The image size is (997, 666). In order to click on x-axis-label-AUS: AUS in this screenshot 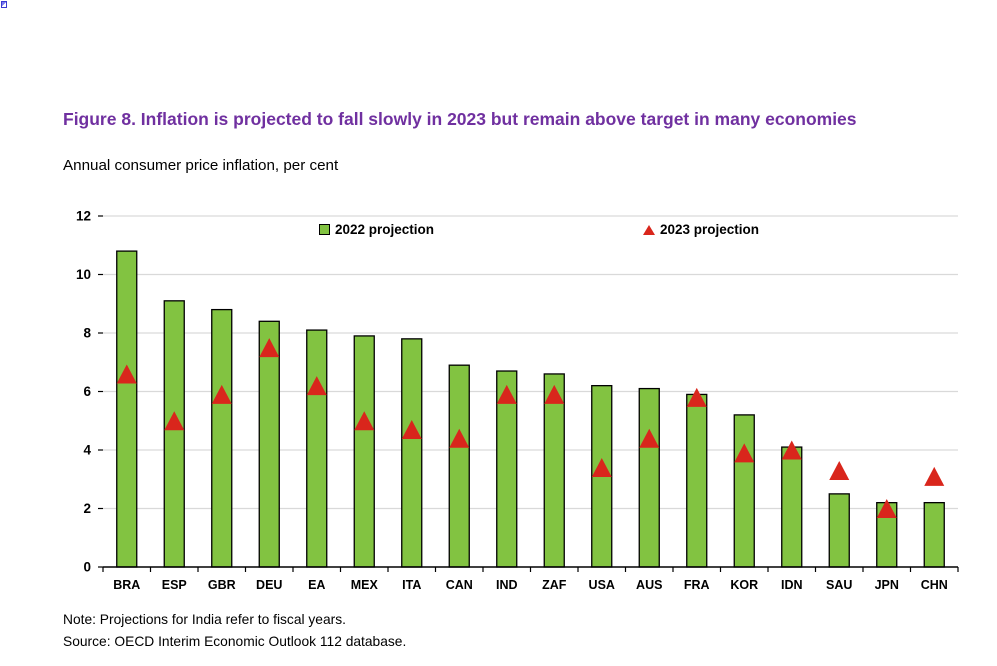, I will do `click(649, 585)`.